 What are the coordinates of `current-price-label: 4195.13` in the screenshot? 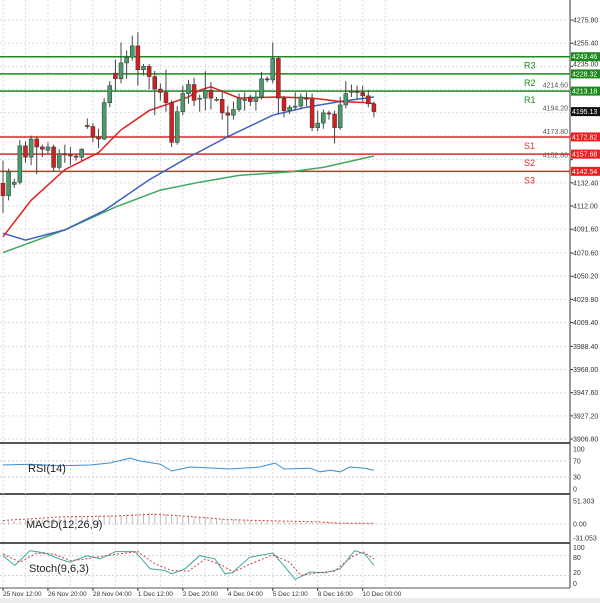 It's located at (584, 112).